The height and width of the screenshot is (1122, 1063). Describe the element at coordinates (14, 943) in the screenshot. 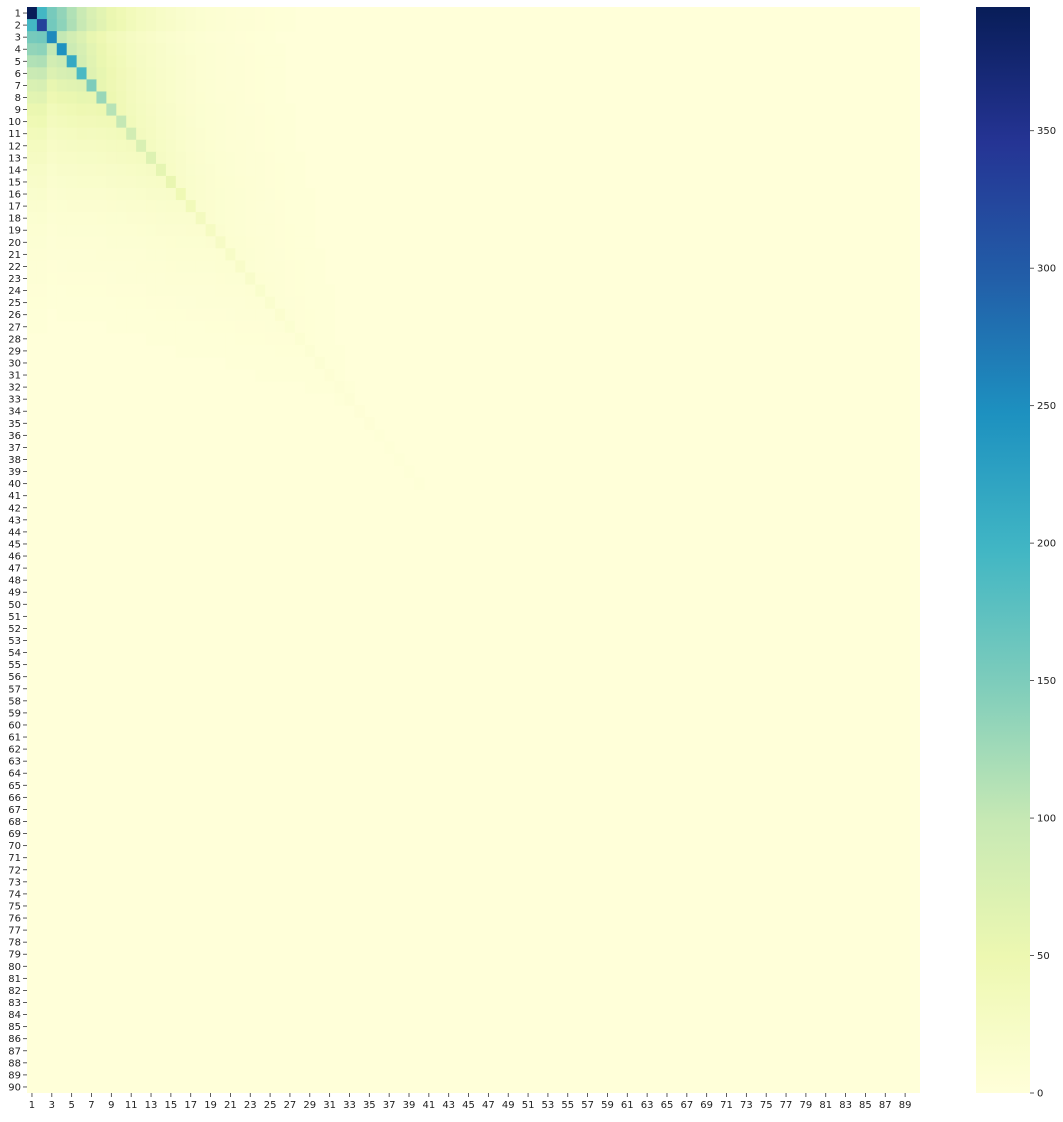

I see `y-tick-label: 78` at that location.